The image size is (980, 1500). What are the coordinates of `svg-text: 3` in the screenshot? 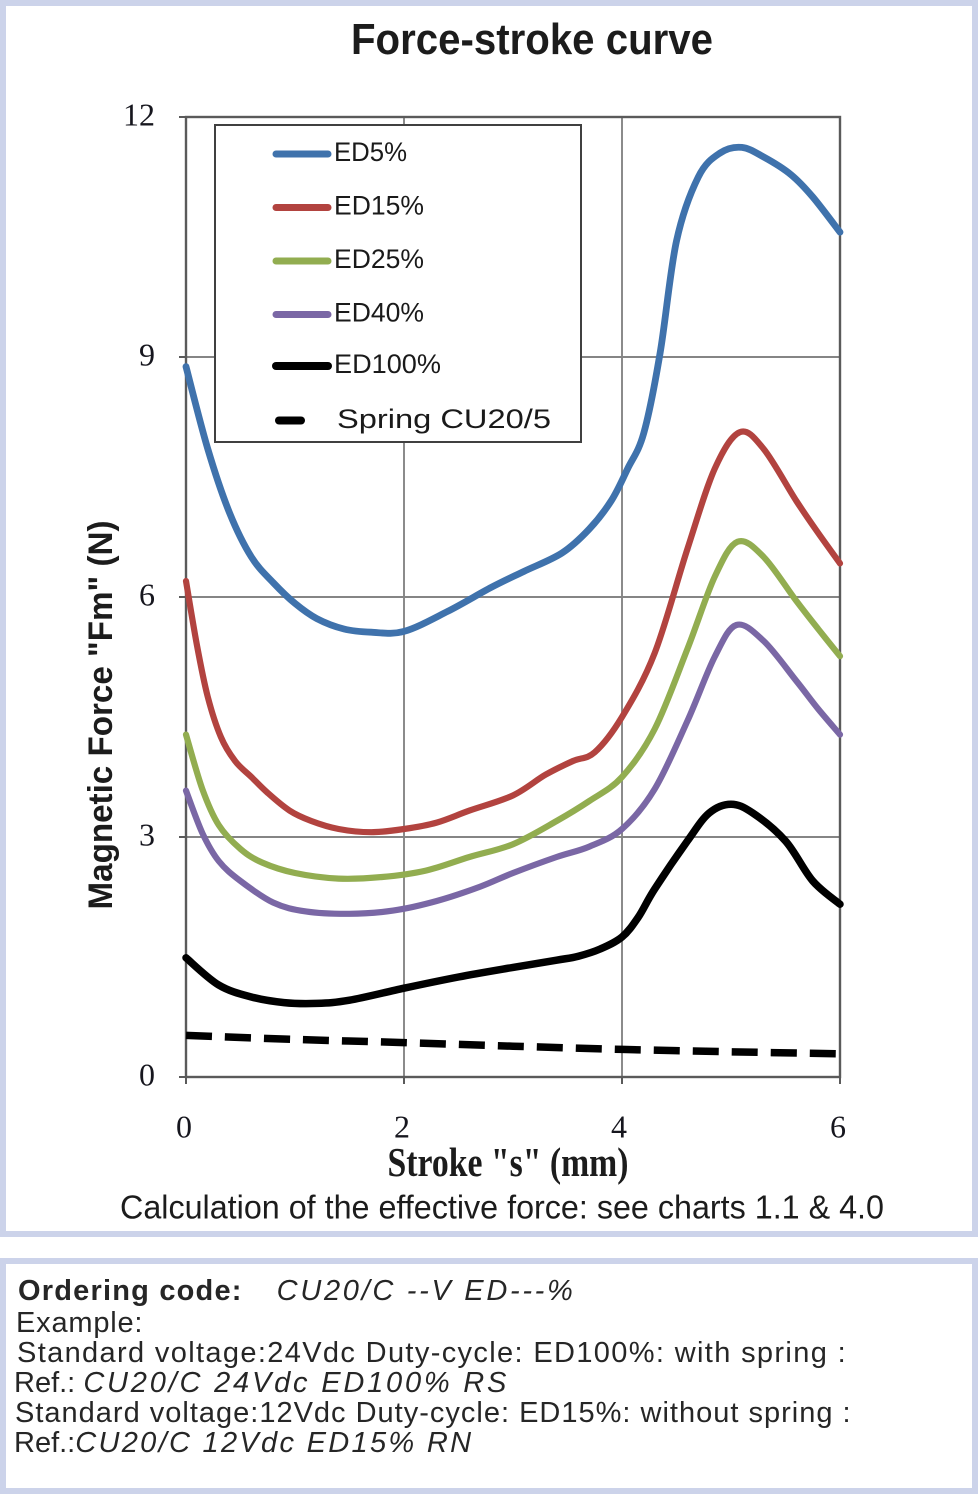 It's located at (147, 835).